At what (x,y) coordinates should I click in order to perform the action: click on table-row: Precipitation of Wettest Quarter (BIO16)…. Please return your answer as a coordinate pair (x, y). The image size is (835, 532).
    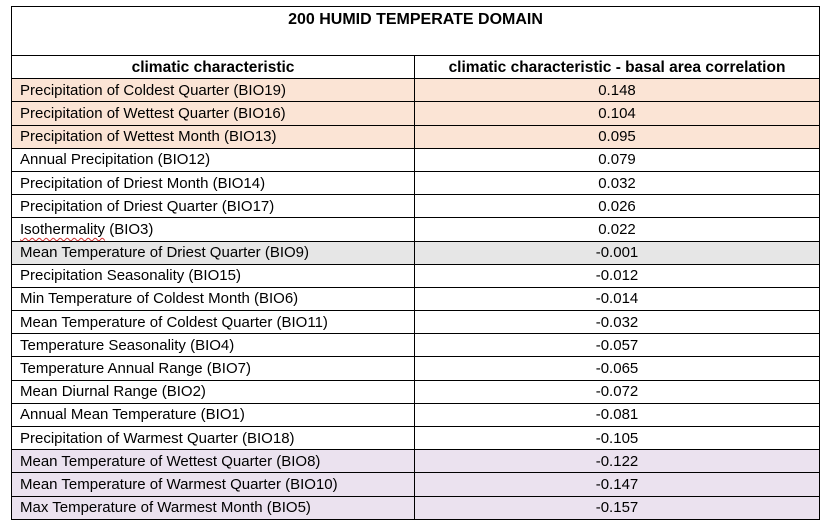
    Looking at the image, I should click on (415, 113).